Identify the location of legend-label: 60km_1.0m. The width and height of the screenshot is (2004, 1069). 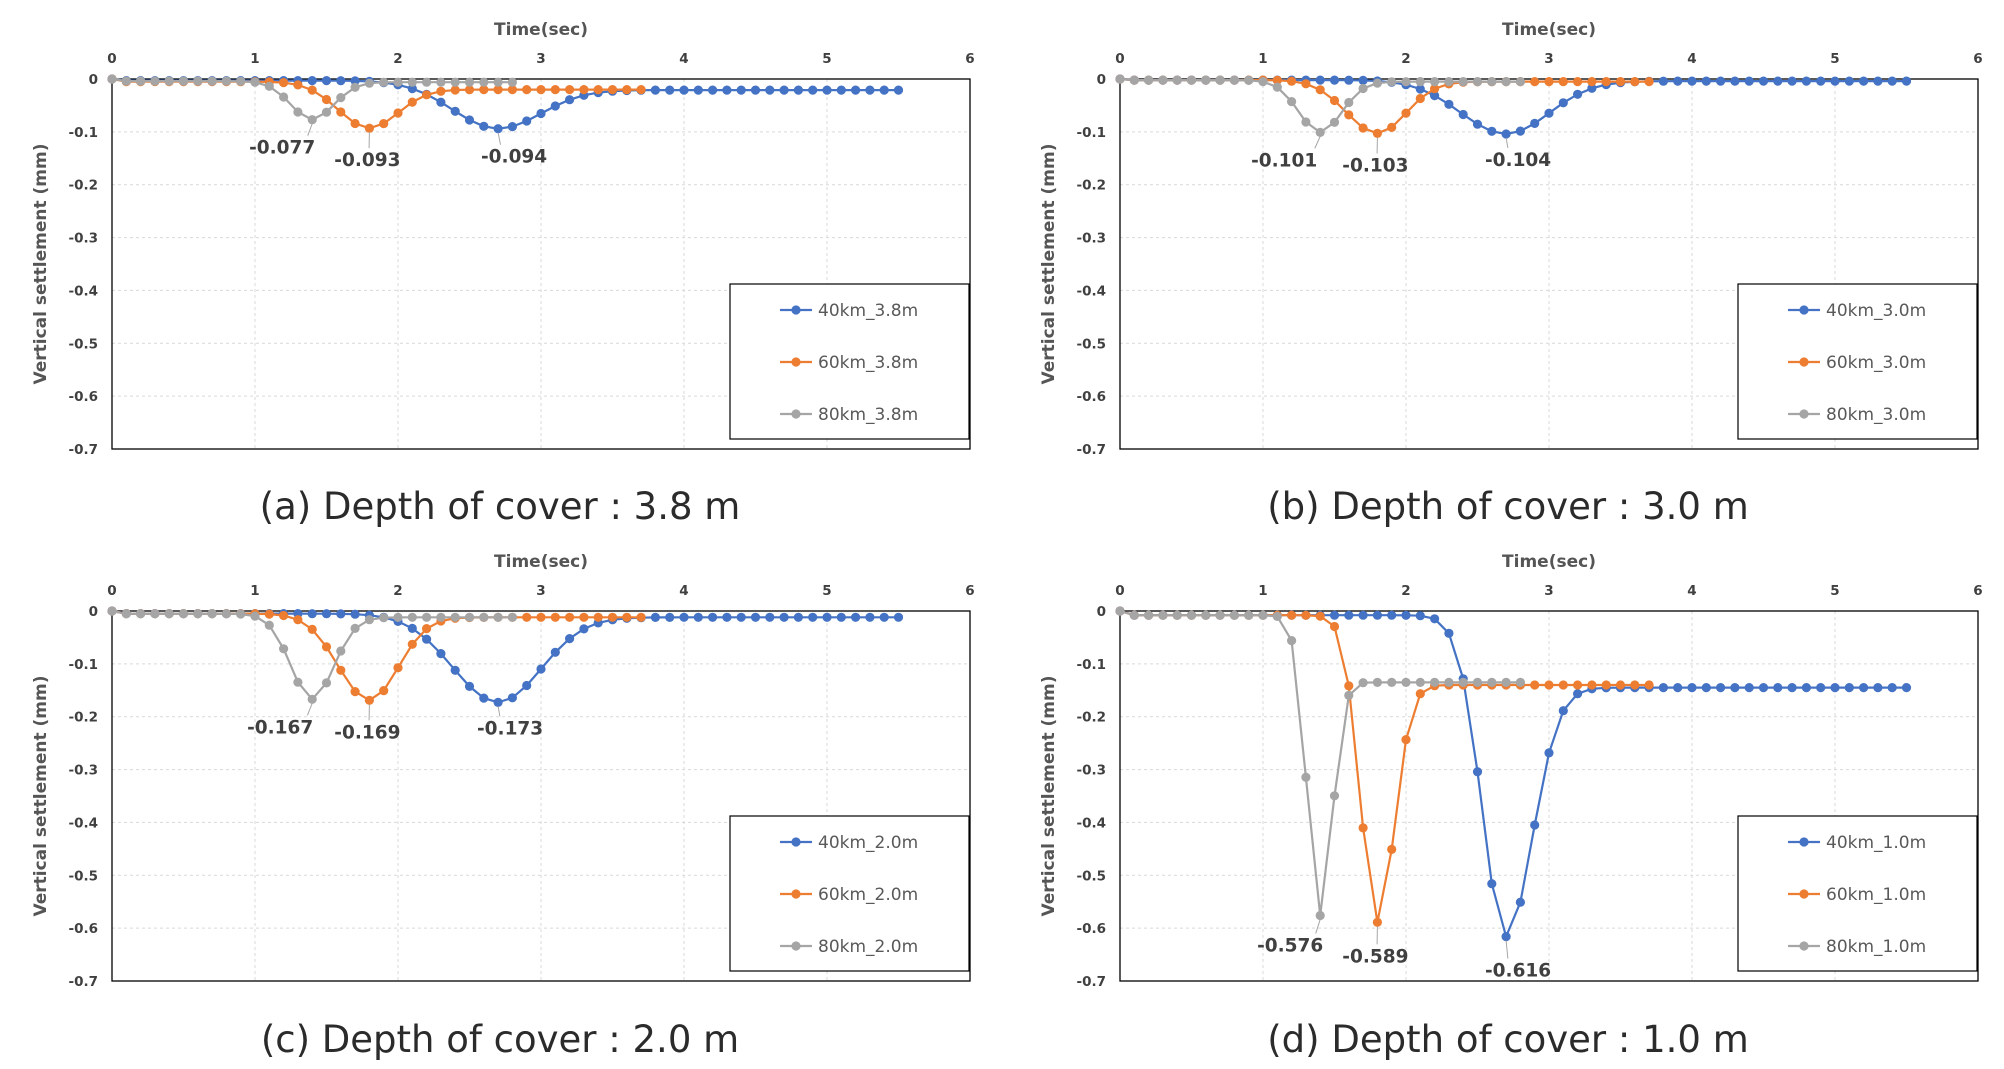
(1876, 895).